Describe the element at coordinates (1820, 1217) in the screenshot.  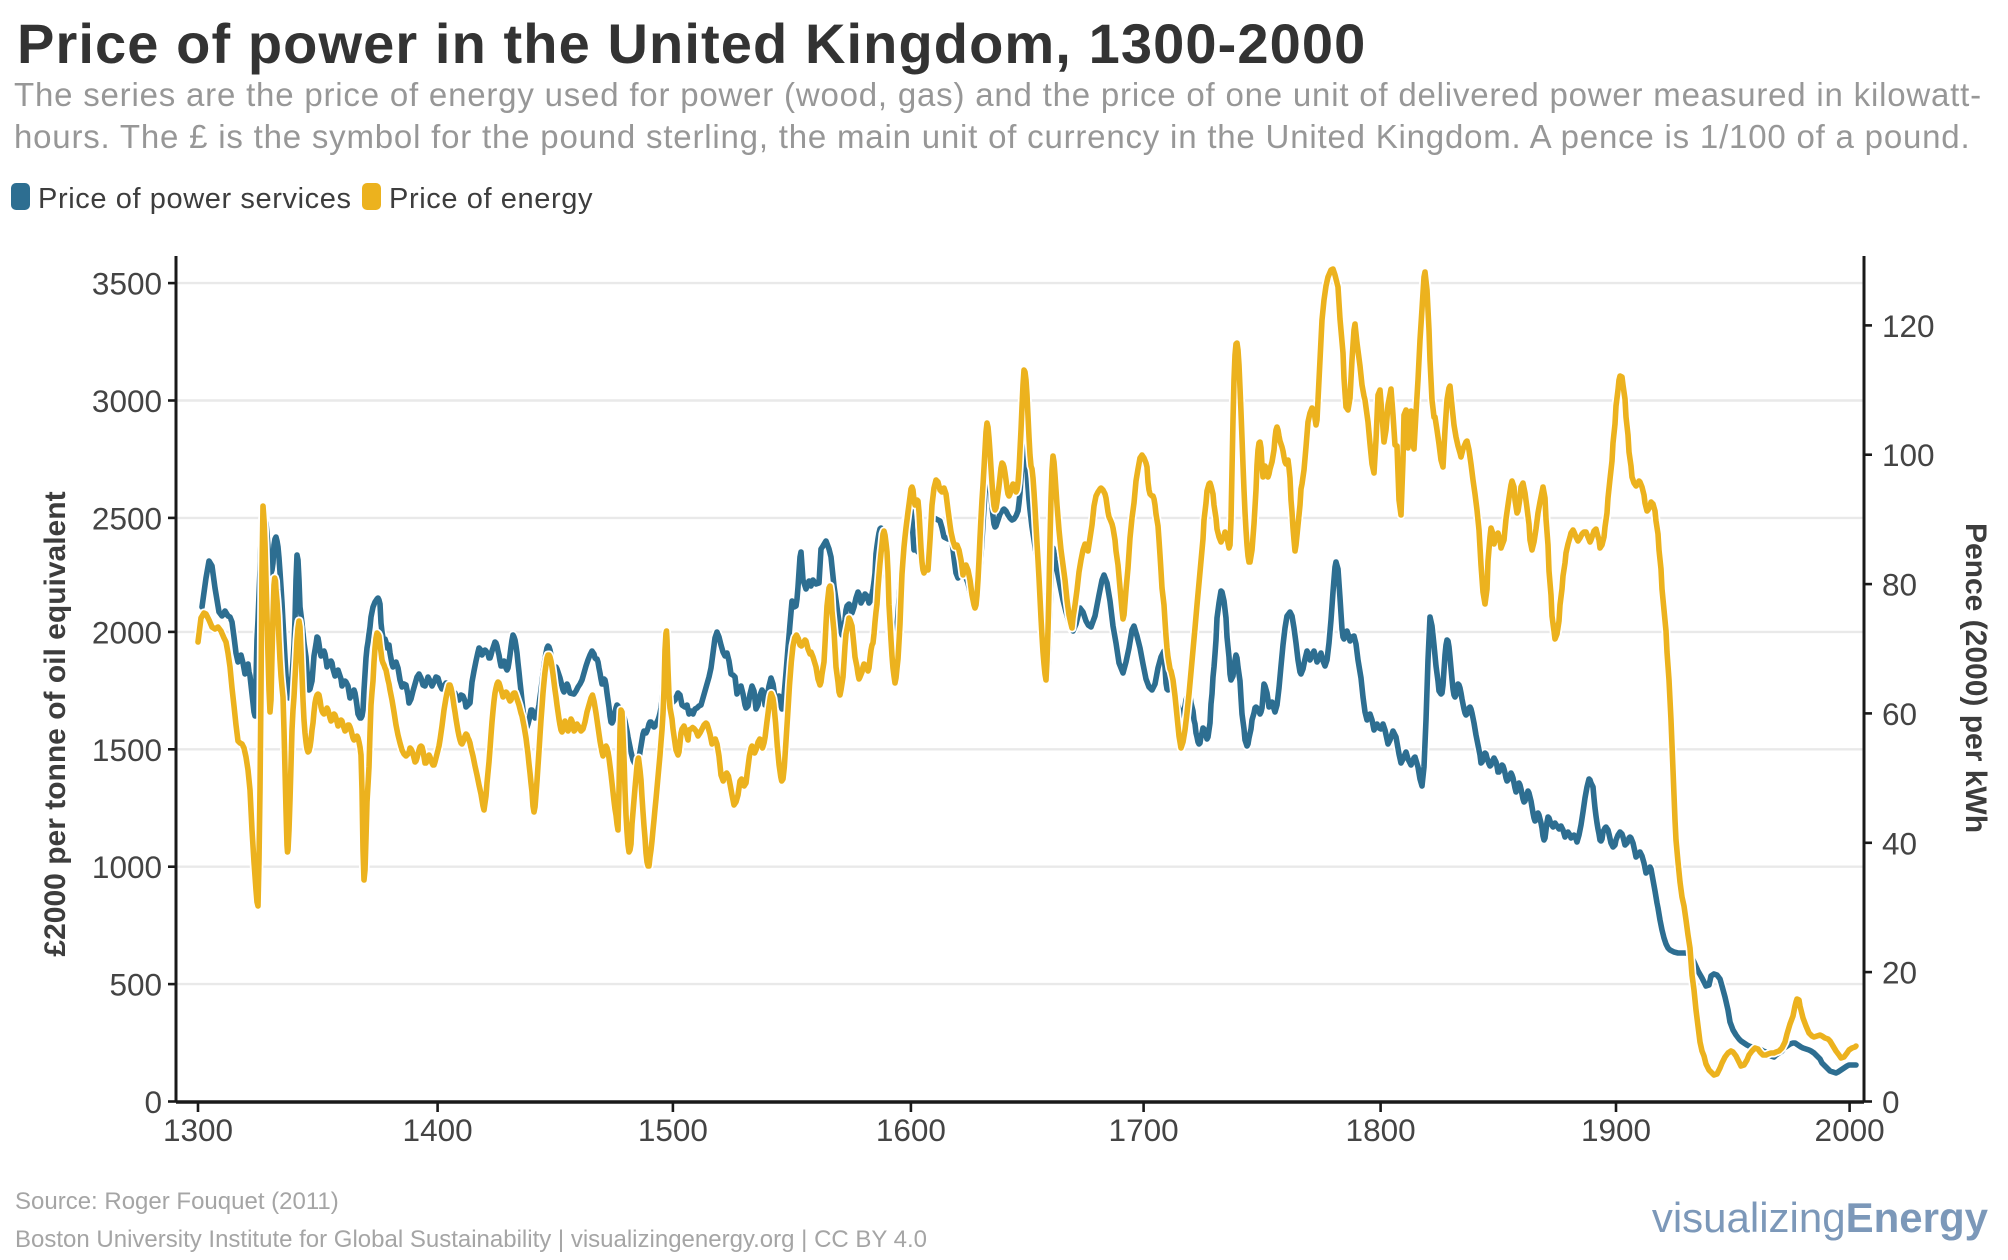
I see `svg-text: visualizingEnergy` at that location.